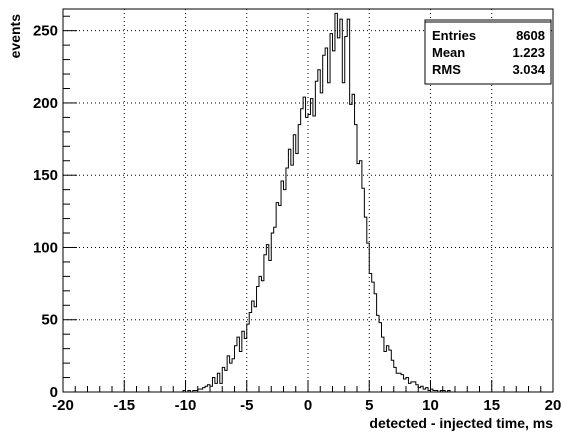  What do you see at coordinates (430, 405) in the screenshot?
I see `x-tick-label: 10` at bounding box center [430, 405].